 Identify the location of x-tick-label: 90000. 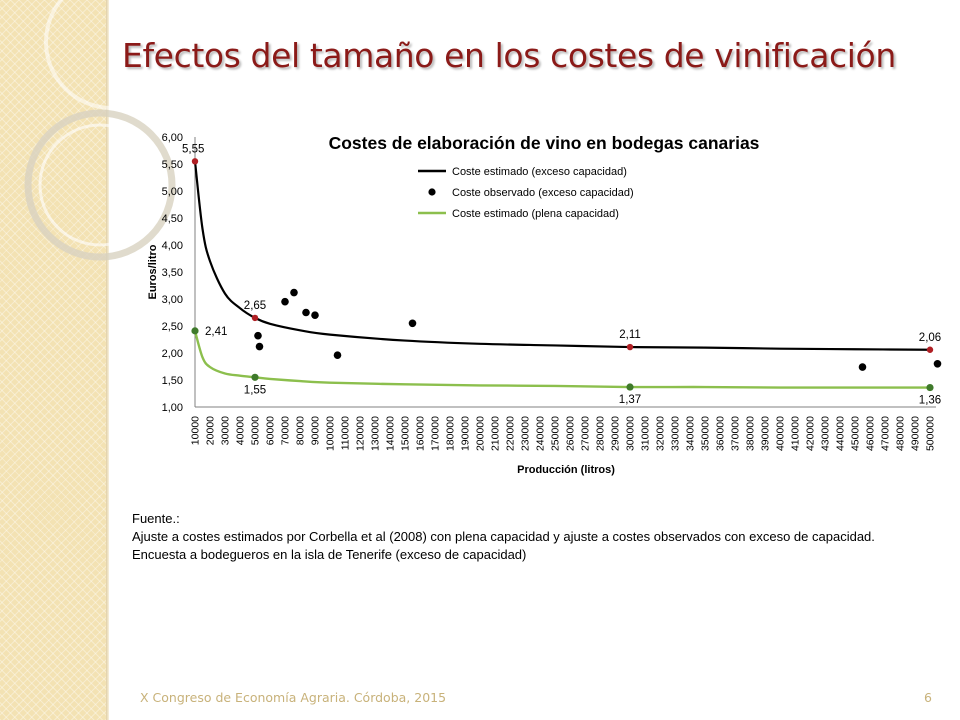
(316, 430).